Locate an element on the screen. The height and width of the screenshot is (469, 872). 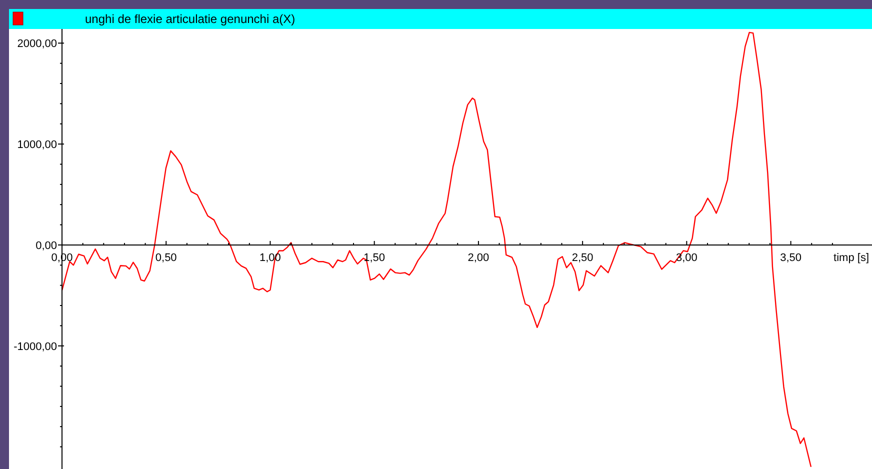
x-tick-label: 0,50 is located at coordinates (166, 258).